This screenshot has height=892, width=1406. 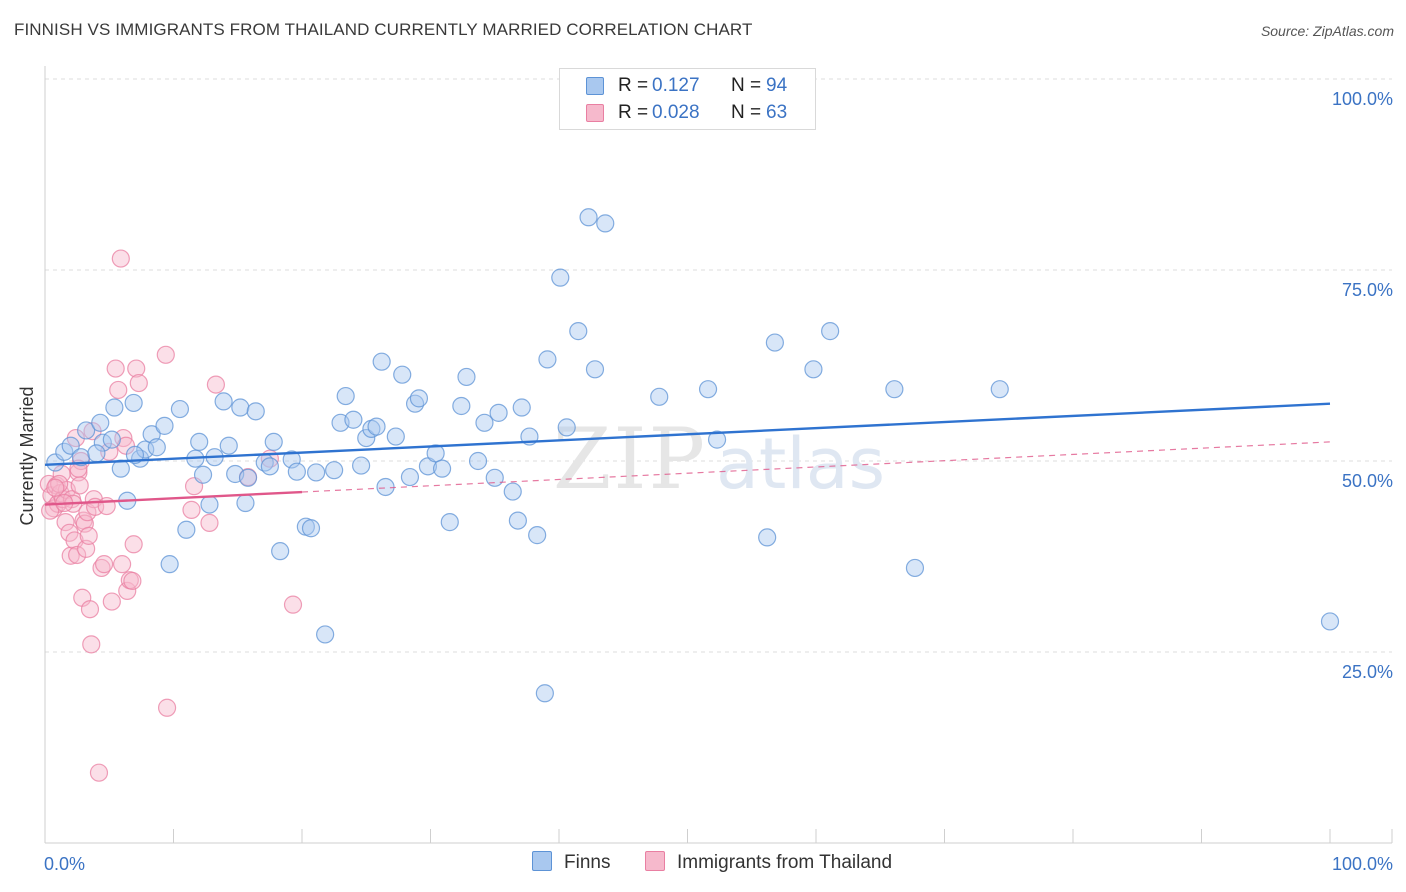 I want to click on bottom-legend-swatch-thailand, so click(x=655, y=861).